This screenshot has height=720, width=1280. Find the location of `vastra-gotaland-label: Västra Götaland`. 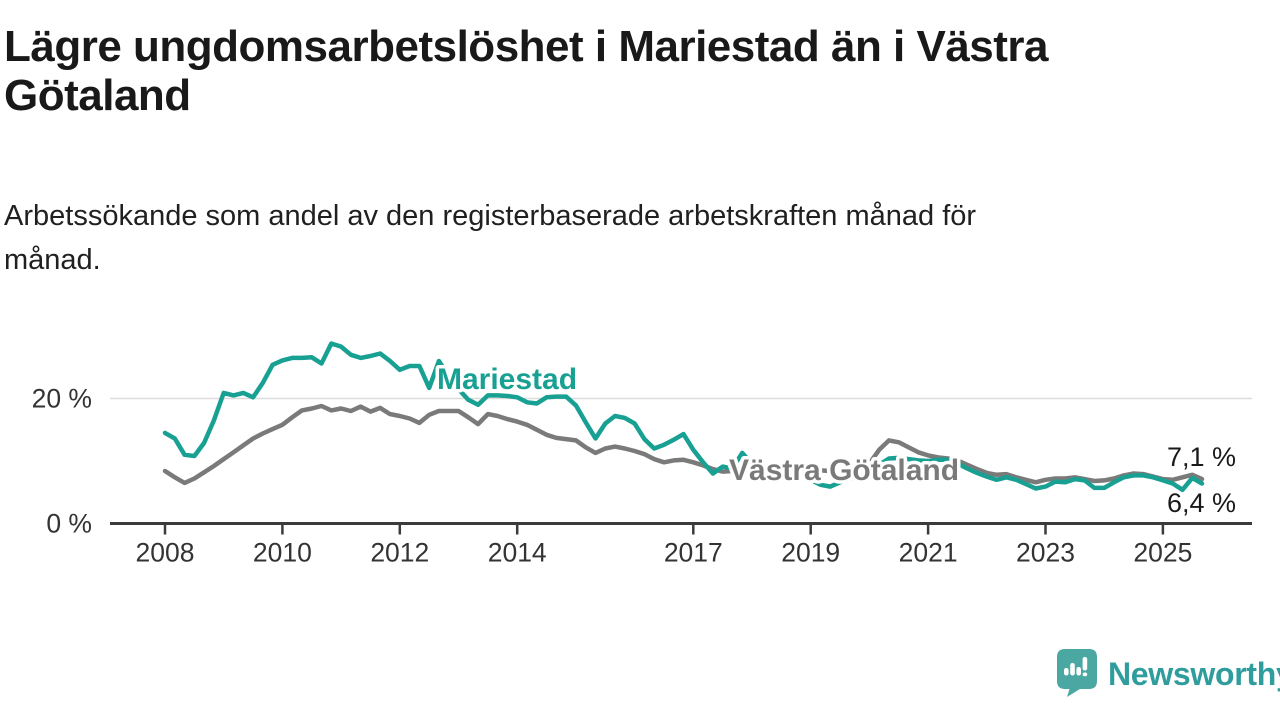

vastra-gotaland-label: Västra Götaland is located at coordinates (844, 470).